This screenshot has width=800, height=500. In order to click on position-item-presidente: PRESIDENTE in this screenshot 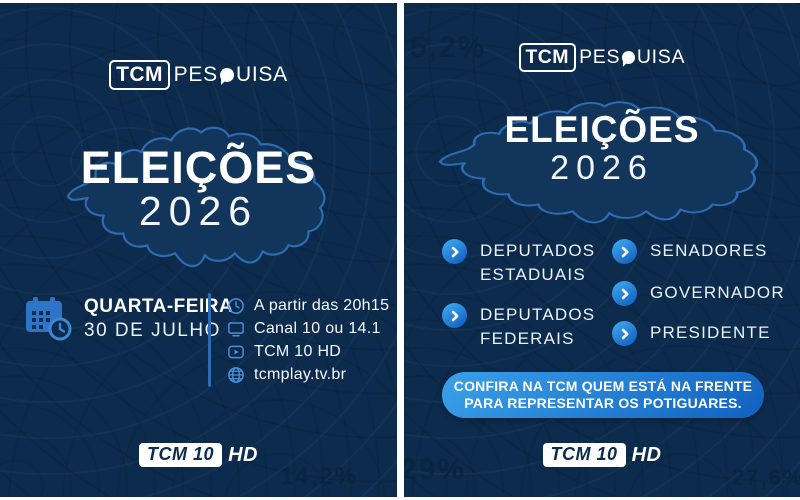, I will do `click(691, 333)`.